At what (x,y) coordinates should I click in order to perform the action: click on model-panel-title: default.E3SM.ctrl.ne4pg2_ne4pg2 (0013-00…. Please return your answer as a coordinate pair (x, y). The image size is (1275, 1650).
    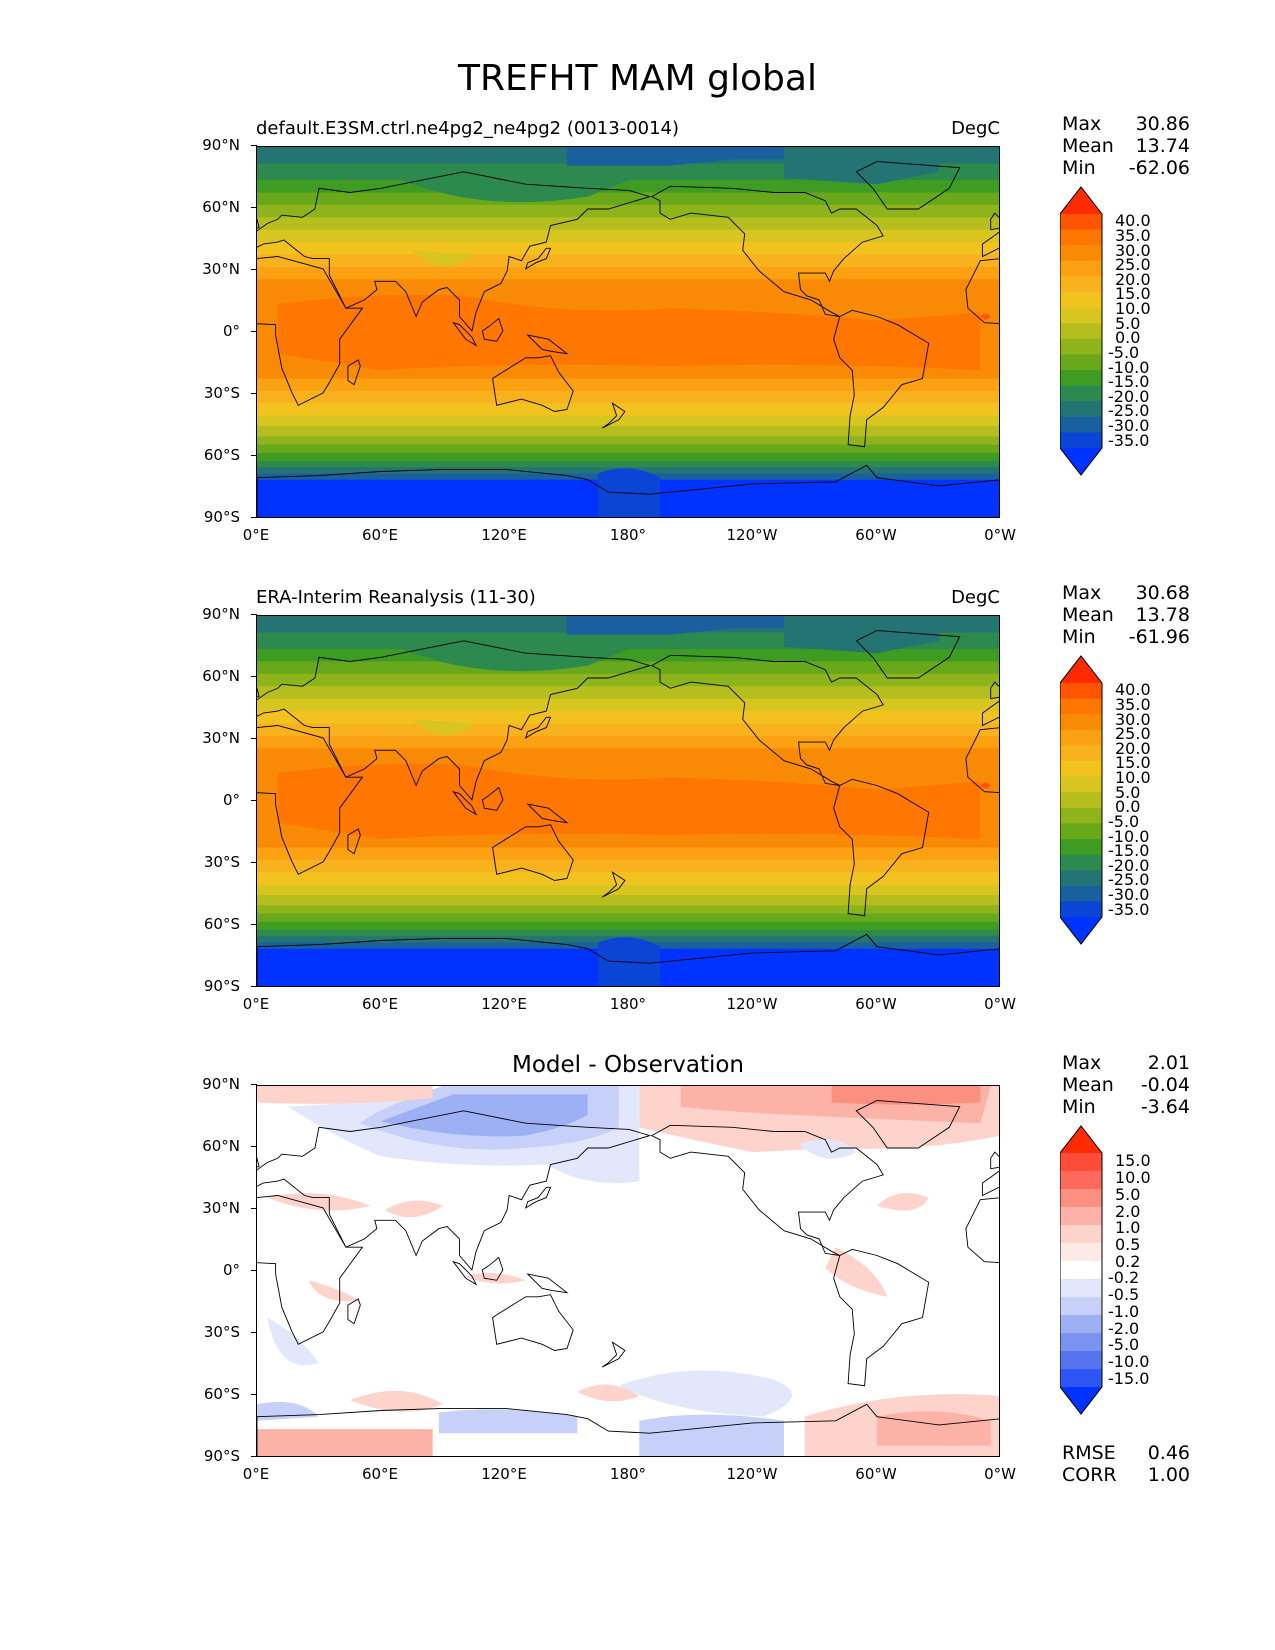
    Looking at the image, I should click on (467, 128).